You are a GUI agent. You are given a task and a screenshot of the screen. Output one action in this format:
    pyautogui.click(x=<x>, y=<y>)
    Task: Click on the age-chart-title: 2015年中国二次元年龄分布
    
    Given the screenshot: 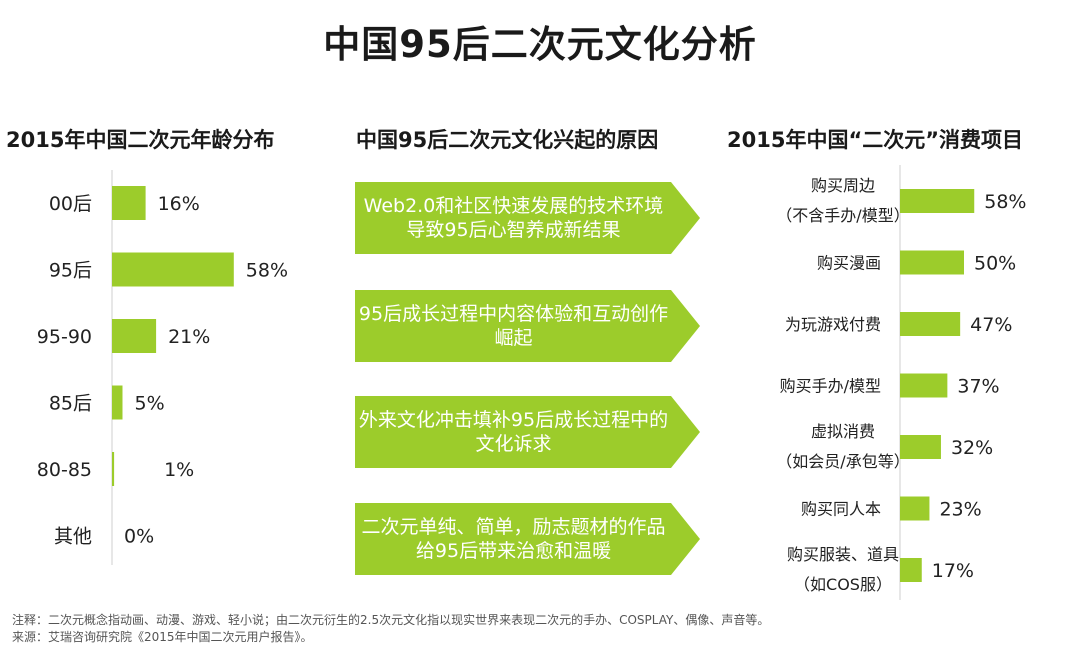 What is the action you would take?
    pyautogui.click(x=140, y=140)
    